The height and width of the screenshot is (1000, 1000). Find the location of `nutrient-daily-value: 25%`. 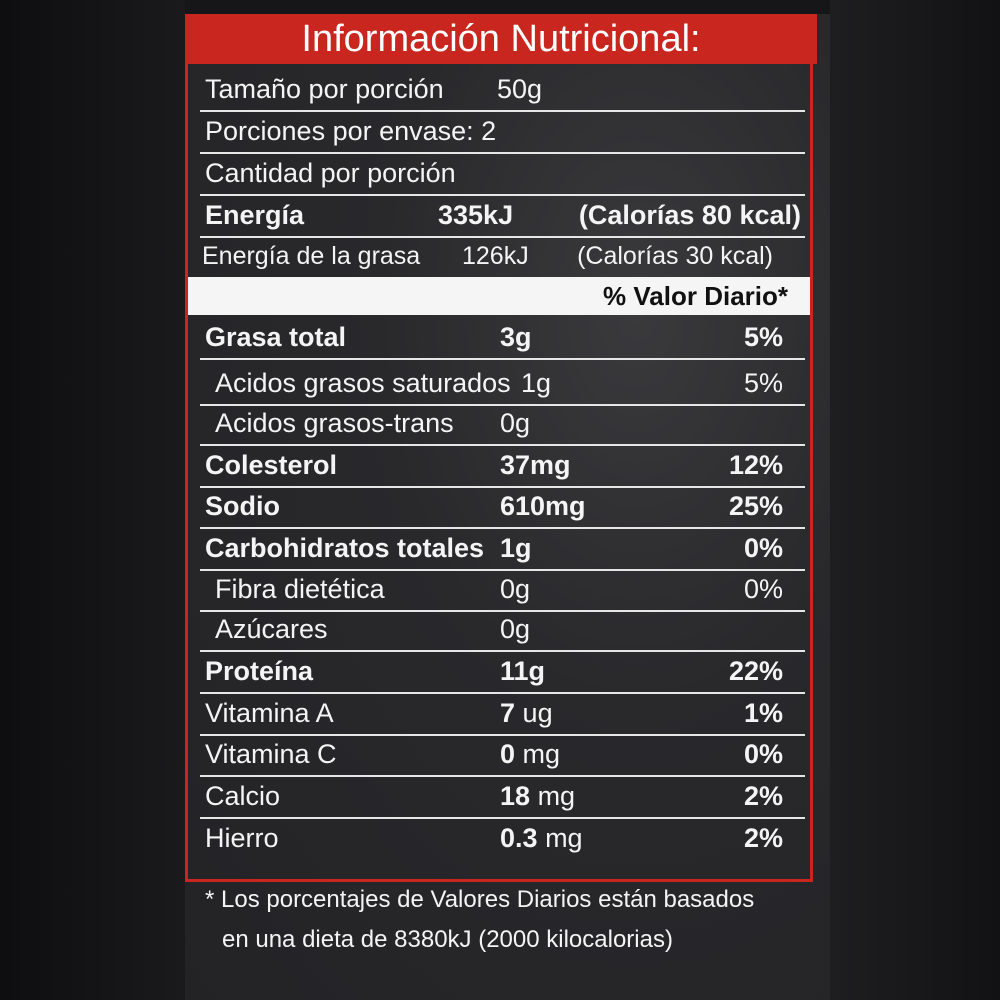

nutrient-daily-value: 25% is located at coordinates (755, 506).